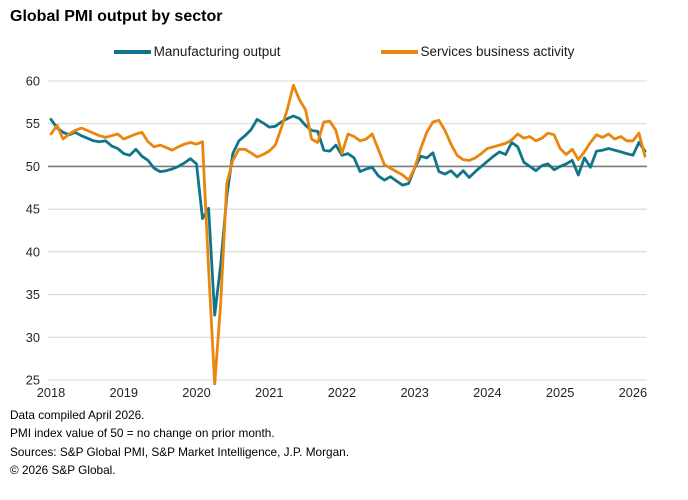 The image size is (688, 500). I want to click on x-tick-label: 2021, so click(269, 392).